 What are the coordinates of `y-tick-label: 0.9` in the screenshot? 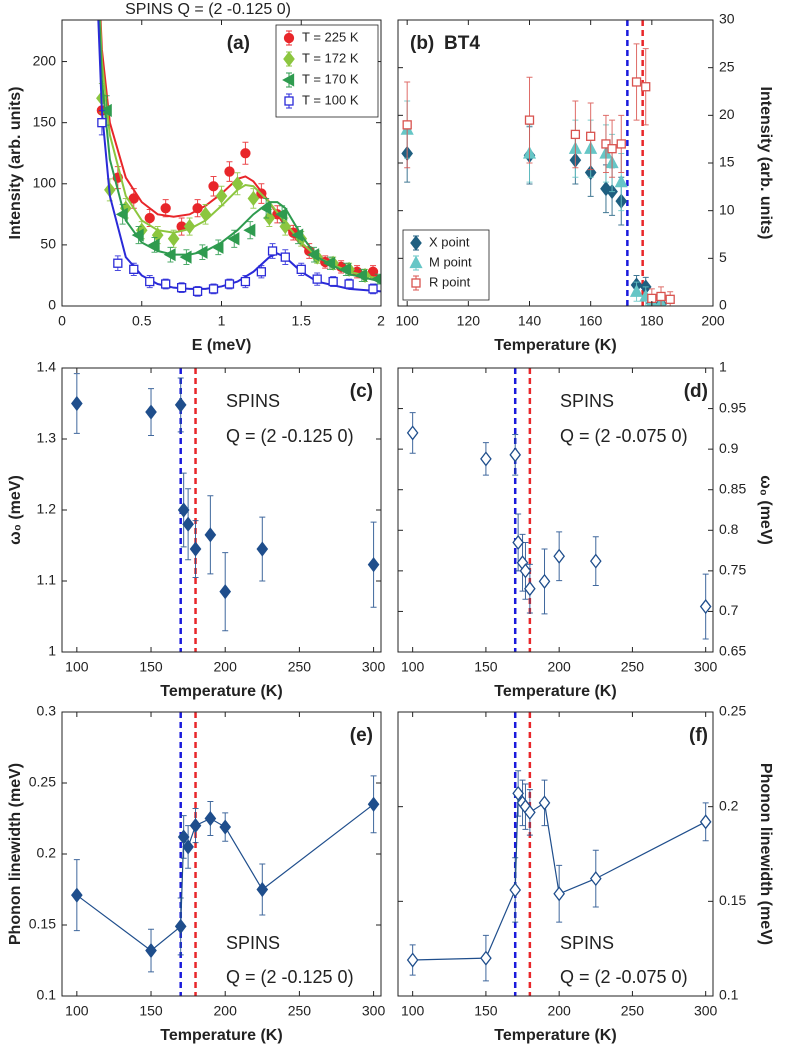 It's located at (729, 448).